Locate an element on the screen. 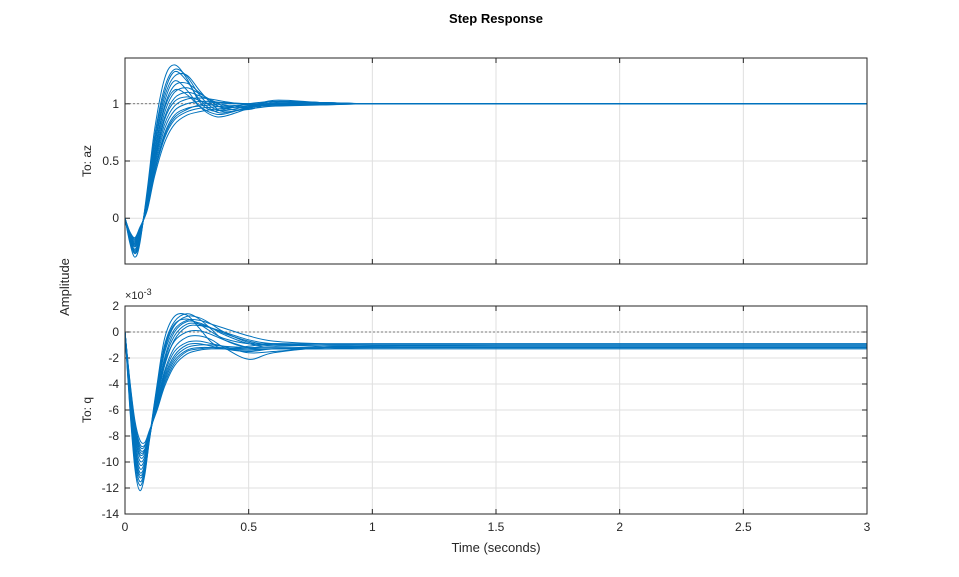 The image size is (959, 577). output-label: To: q is located at coordinates (87, 410).